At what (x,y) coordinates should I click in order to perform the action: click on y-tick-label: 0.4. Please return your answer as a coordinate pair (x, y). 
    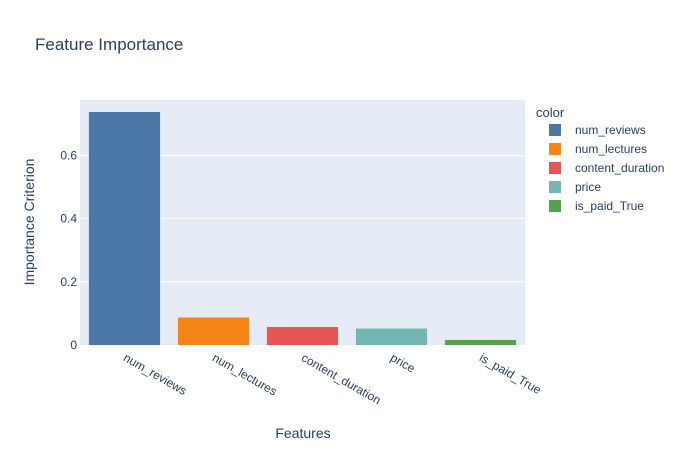
    Looking at the image, I should click on (68, 219).